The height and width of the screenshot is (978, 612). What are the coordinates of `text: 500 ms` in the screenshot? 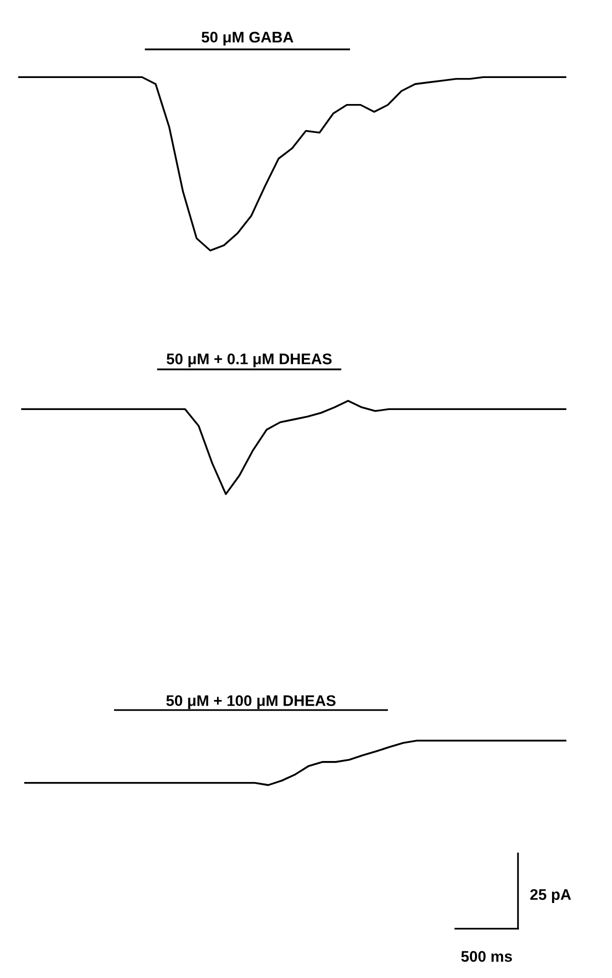 It's located at (486, 956).